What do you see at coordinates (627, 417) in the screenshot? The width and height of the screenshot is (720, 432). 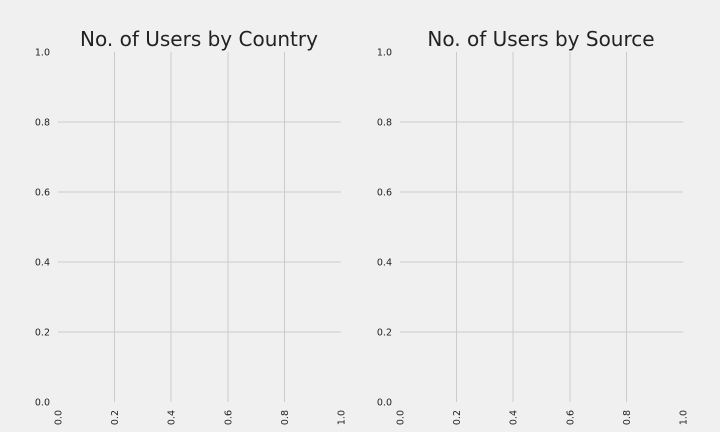 I see `source-chart-x-tick-label: 0.8` at bounding box center [627, 417].